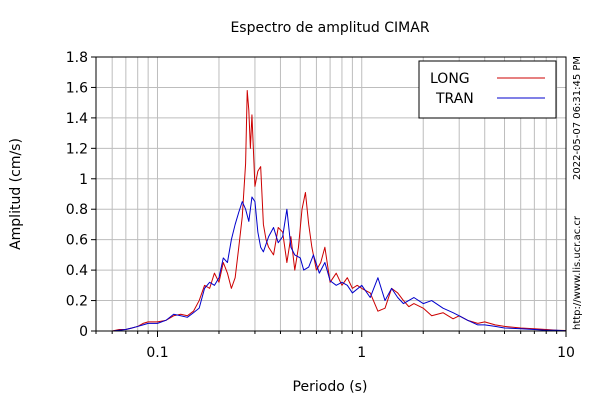 The width and height of the screenshot is (600, 400). I want to click on x-tick-label: 0.1, so click(157, 353).